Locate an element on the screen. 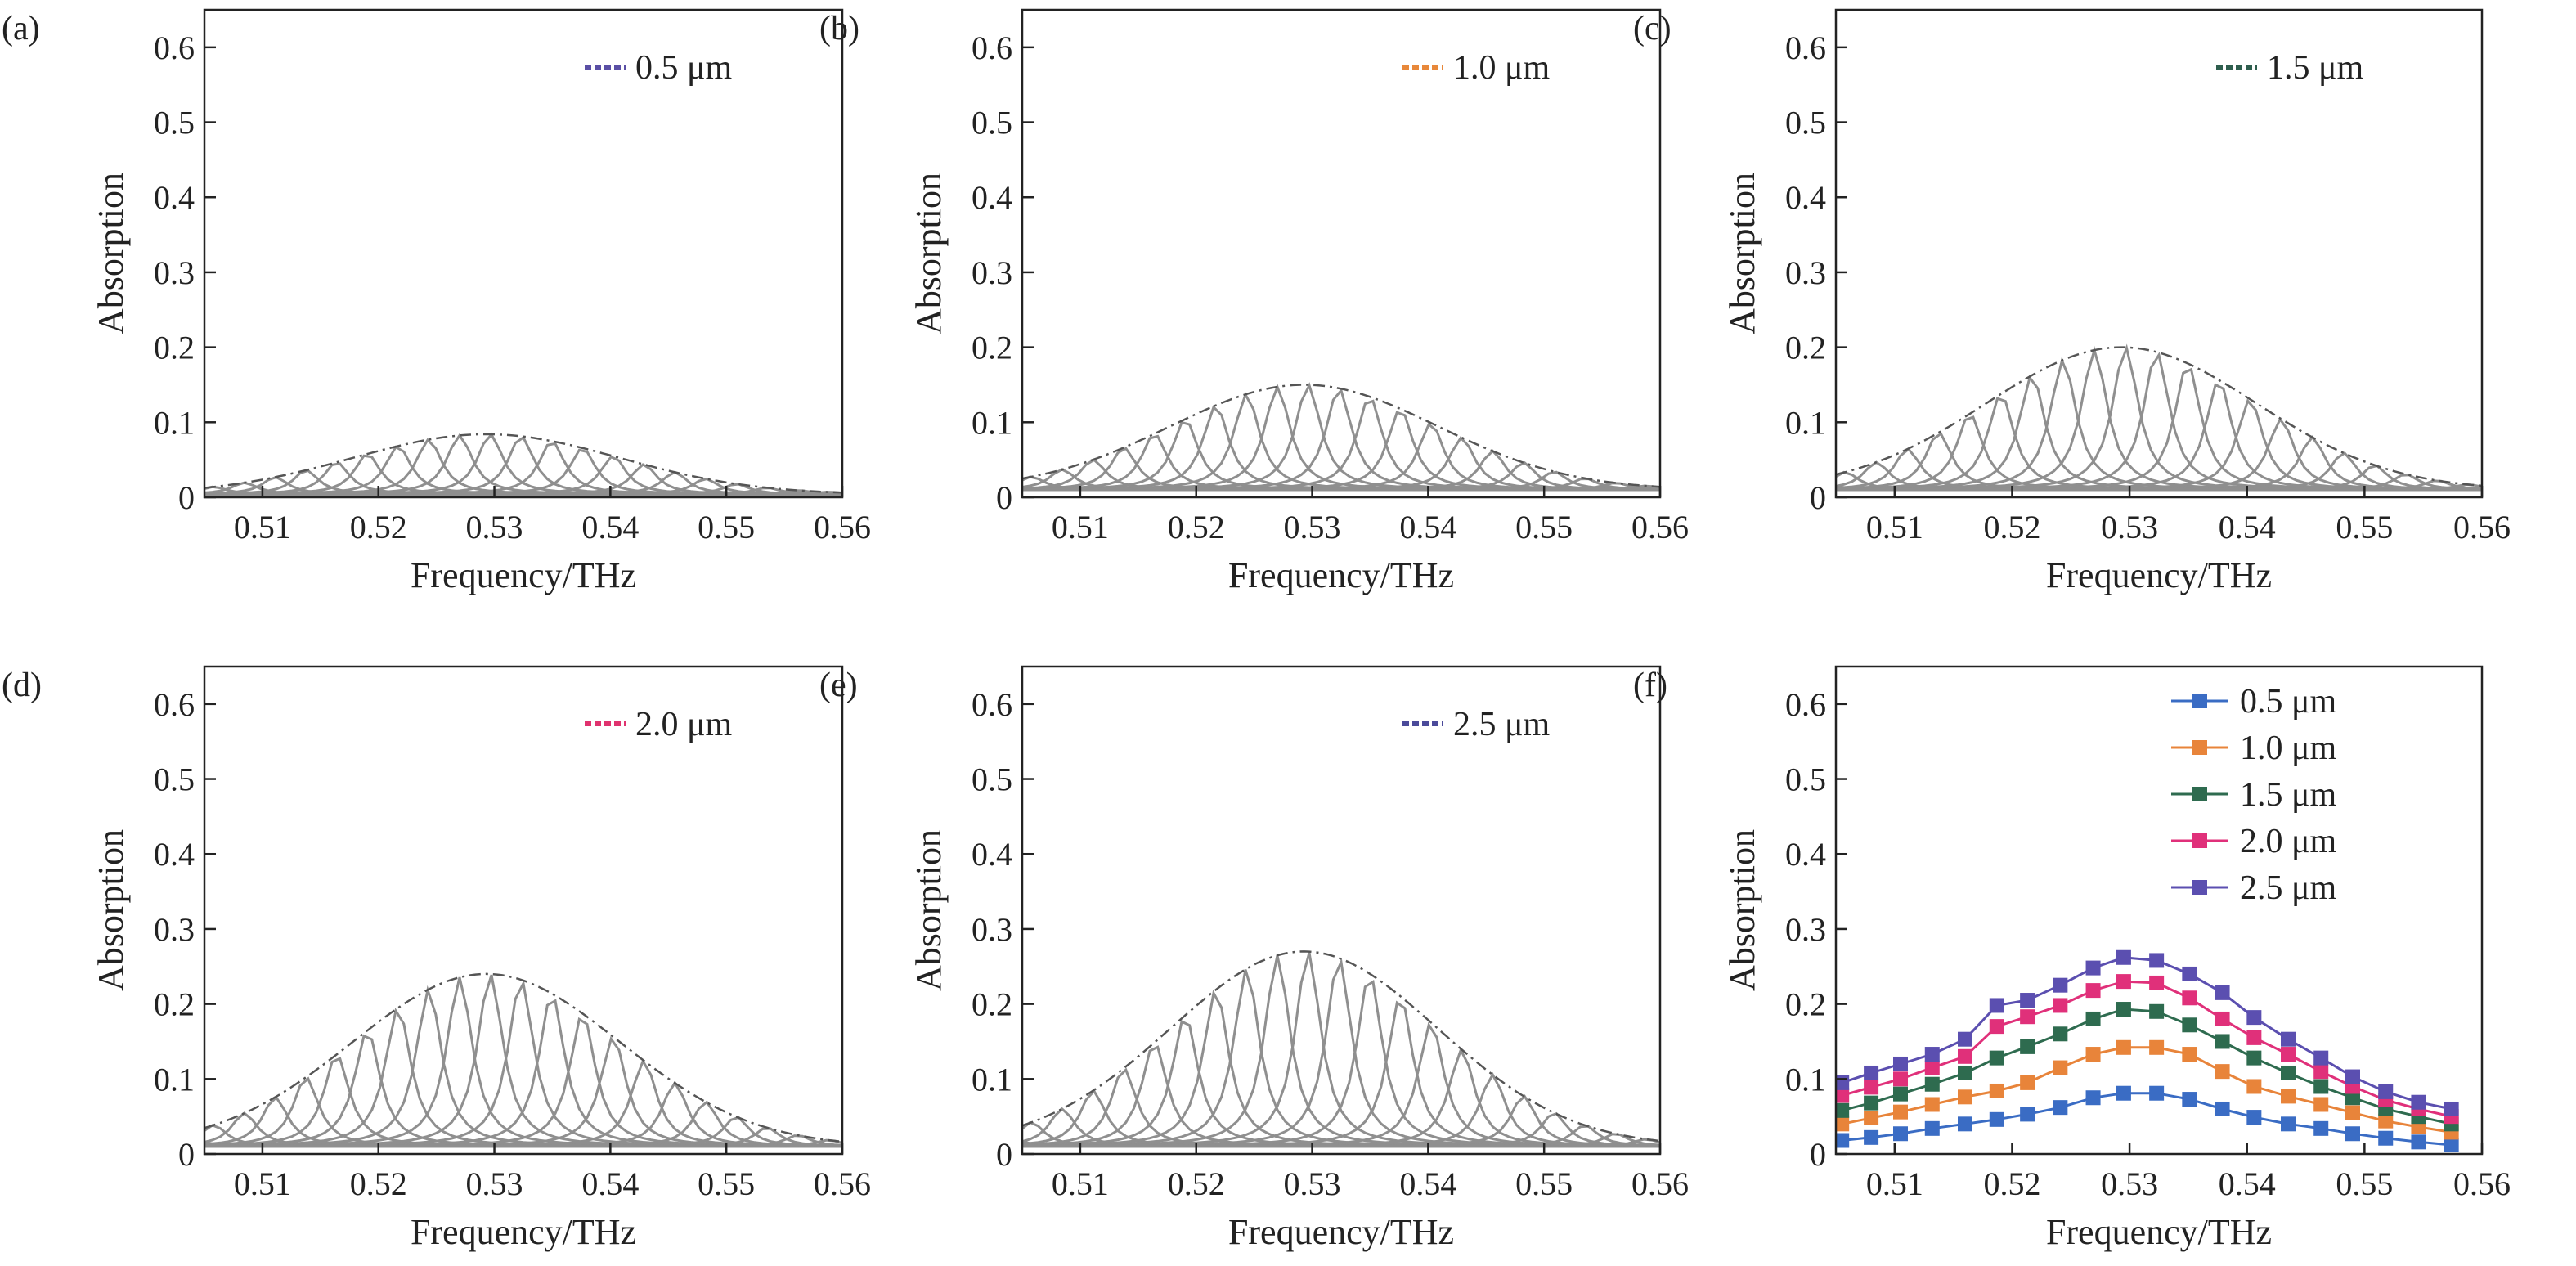 The width and height of the screenshot is (2576, 1266). legend-label: 1.5 μm is located at coordinates (2288, 795).